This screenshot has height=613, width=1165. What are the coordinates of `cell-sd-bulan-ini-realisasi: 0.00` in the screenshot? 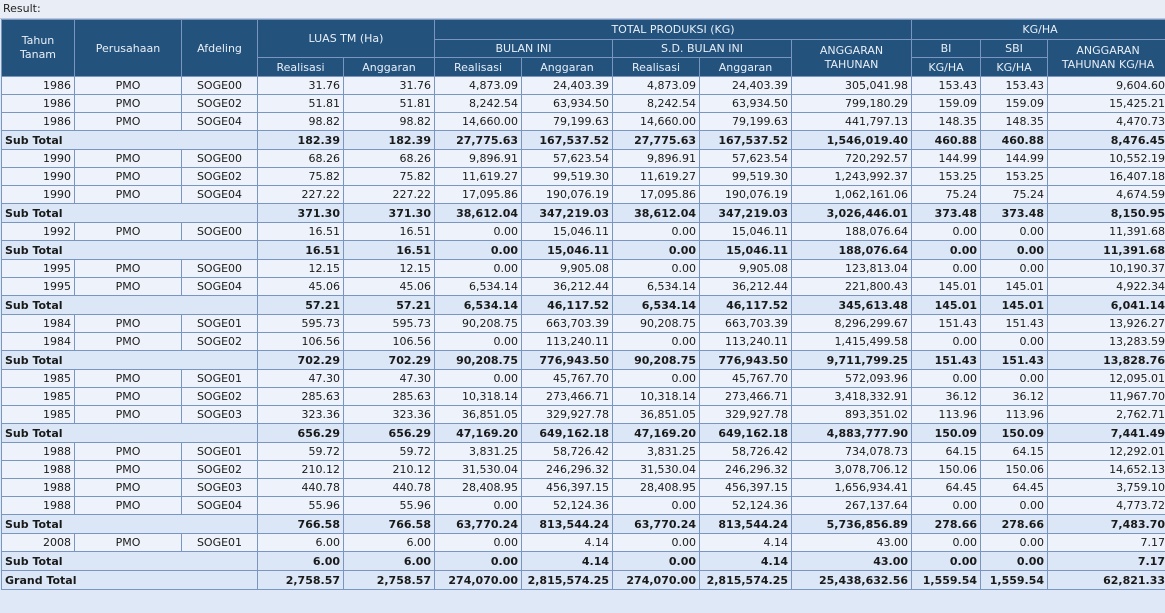 It's located at (656, 268).